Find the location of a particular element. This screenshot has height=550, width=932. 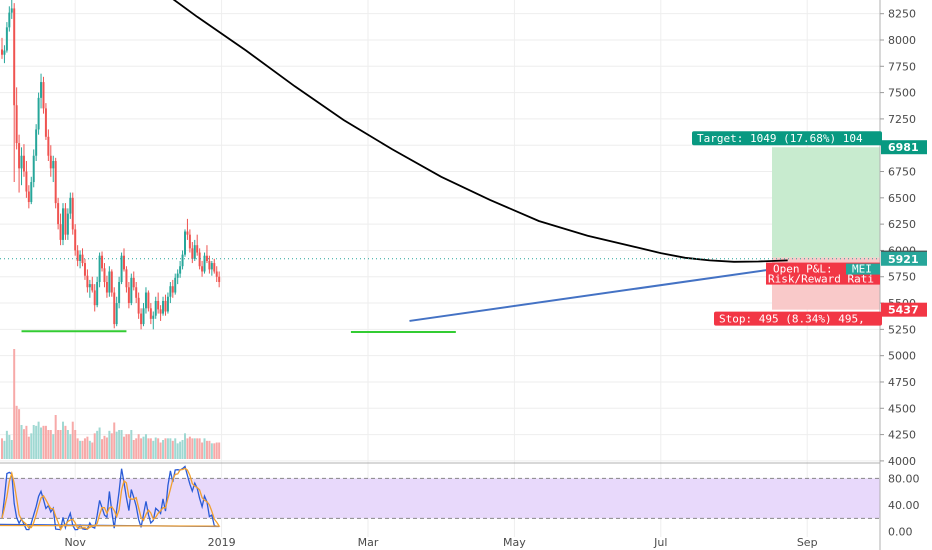

oscillator-axis: 80.00 40.00 0.00 is located at coordinates (904, 505).